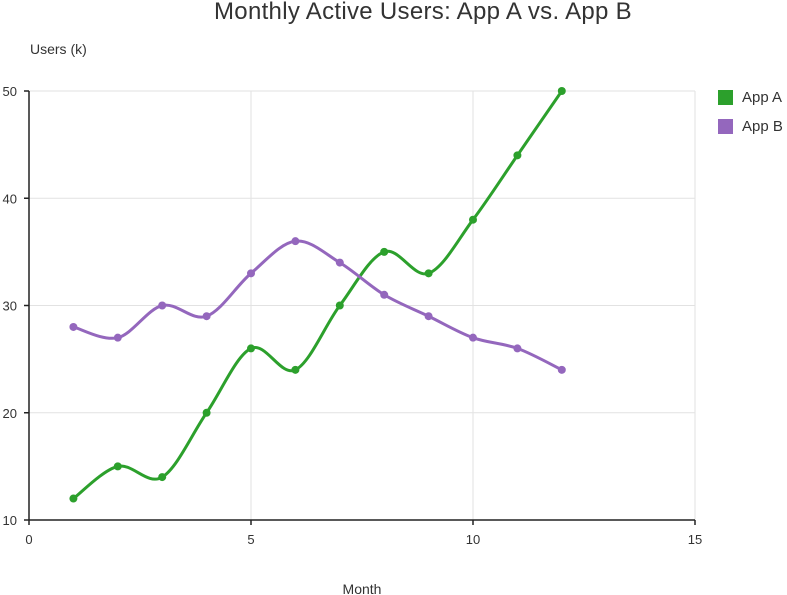 The height and width of the screenshot is (595, 787). I want to click on legend: App A App B, so click(750, 112).